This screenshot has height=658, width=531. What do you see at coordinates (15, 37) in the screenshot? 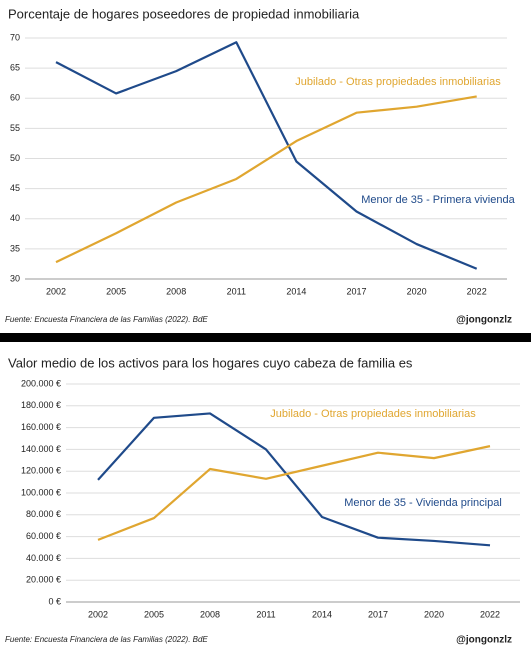
I see `y-tick-label: 70` at bounding box center [15, 37].